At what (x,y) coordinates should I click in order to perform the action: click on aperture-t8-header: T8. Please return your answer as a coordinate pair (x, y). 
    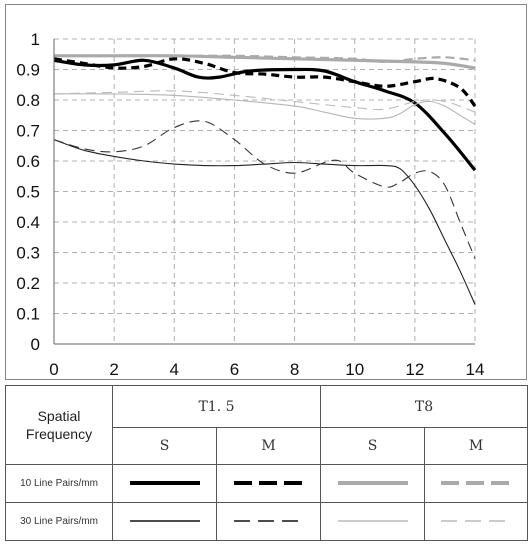
    Looking at the image, I should click on (424, 406).